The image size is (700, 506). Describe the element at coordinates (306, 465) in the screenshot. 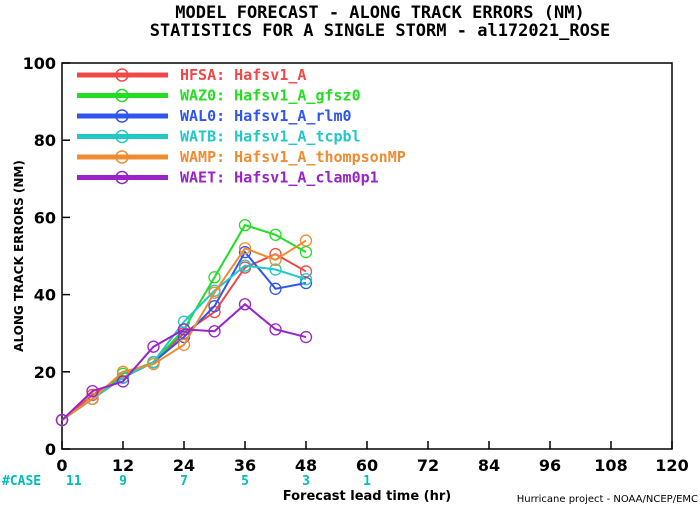

I see `x-tick-label: 48` at that location.